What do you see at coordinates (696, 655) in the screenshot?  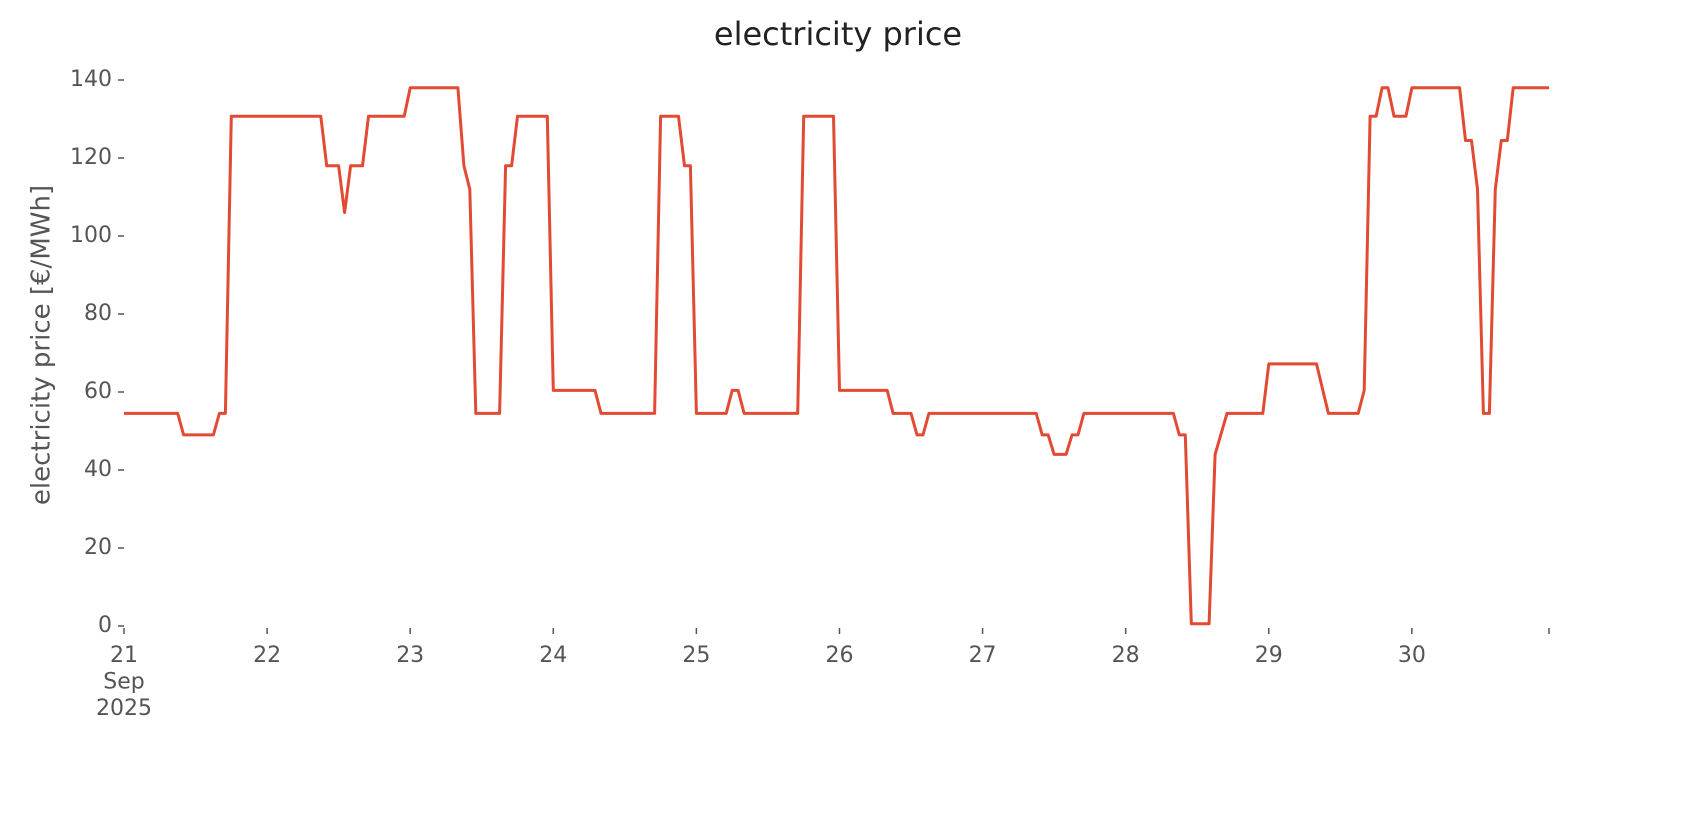 I see `x-tick-label: 25` at bounding box center [696, 655].